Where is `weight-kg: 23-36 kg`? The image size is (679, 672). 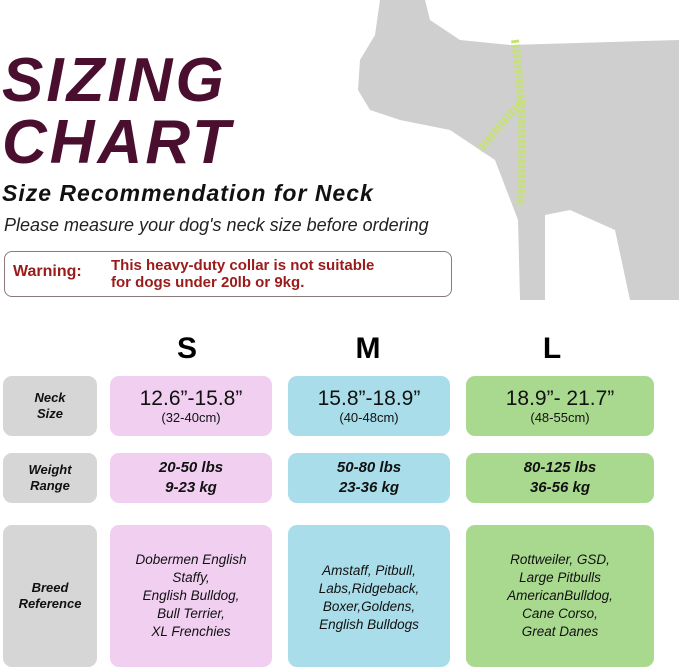
weight-kg: 23-36 kg is located at coordinates (369, 487).